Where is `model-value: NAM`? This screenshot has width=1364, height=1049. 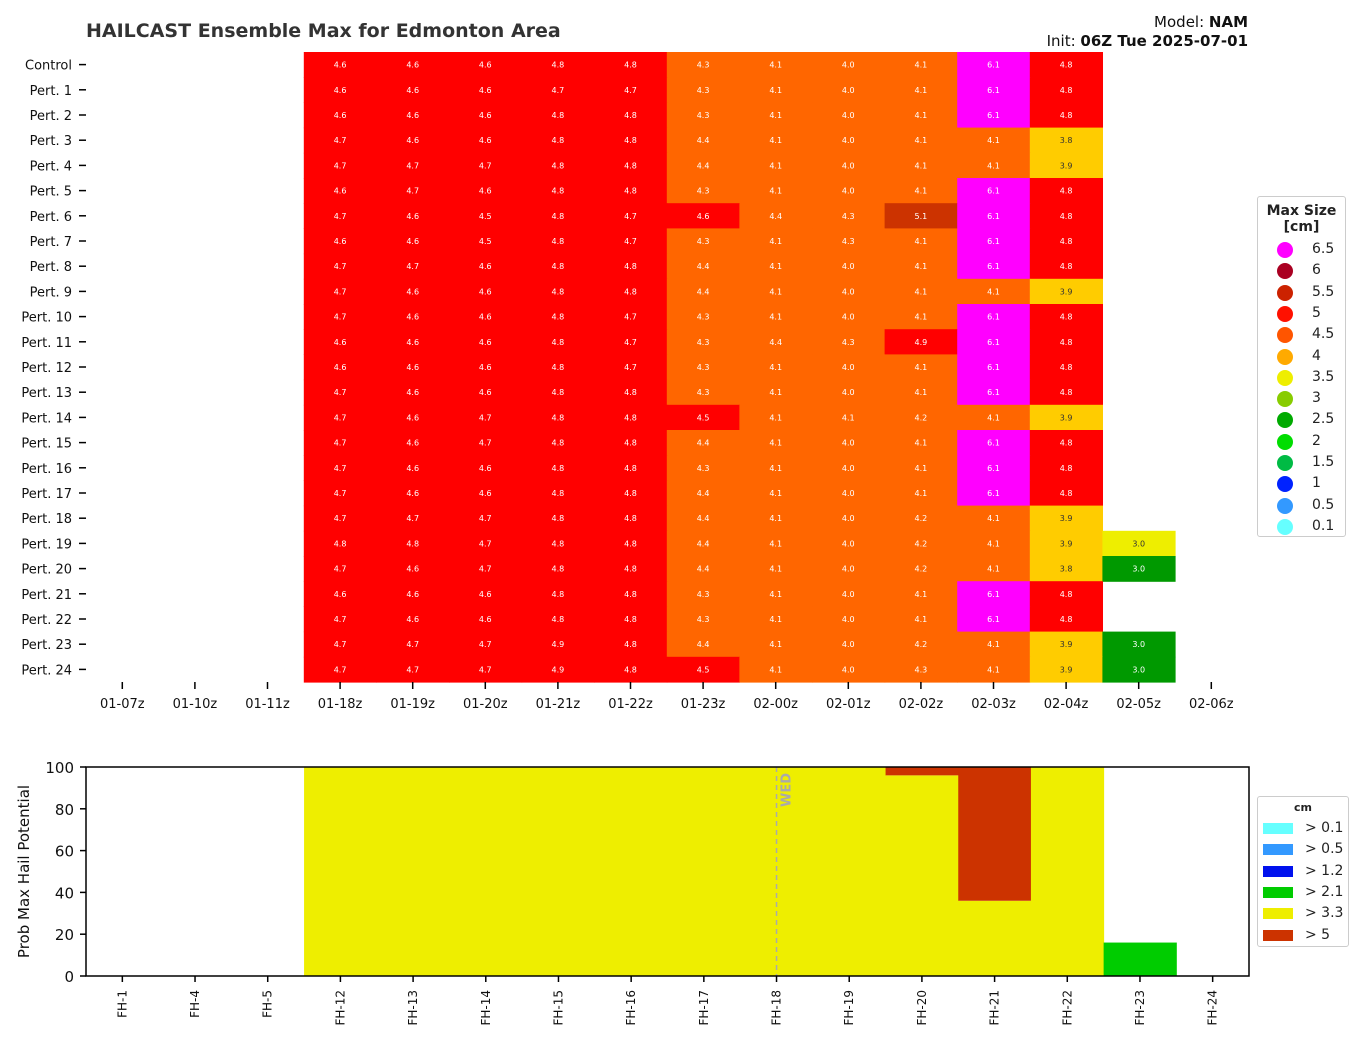 model-value: NAM is located at coordinates (1228, 22).